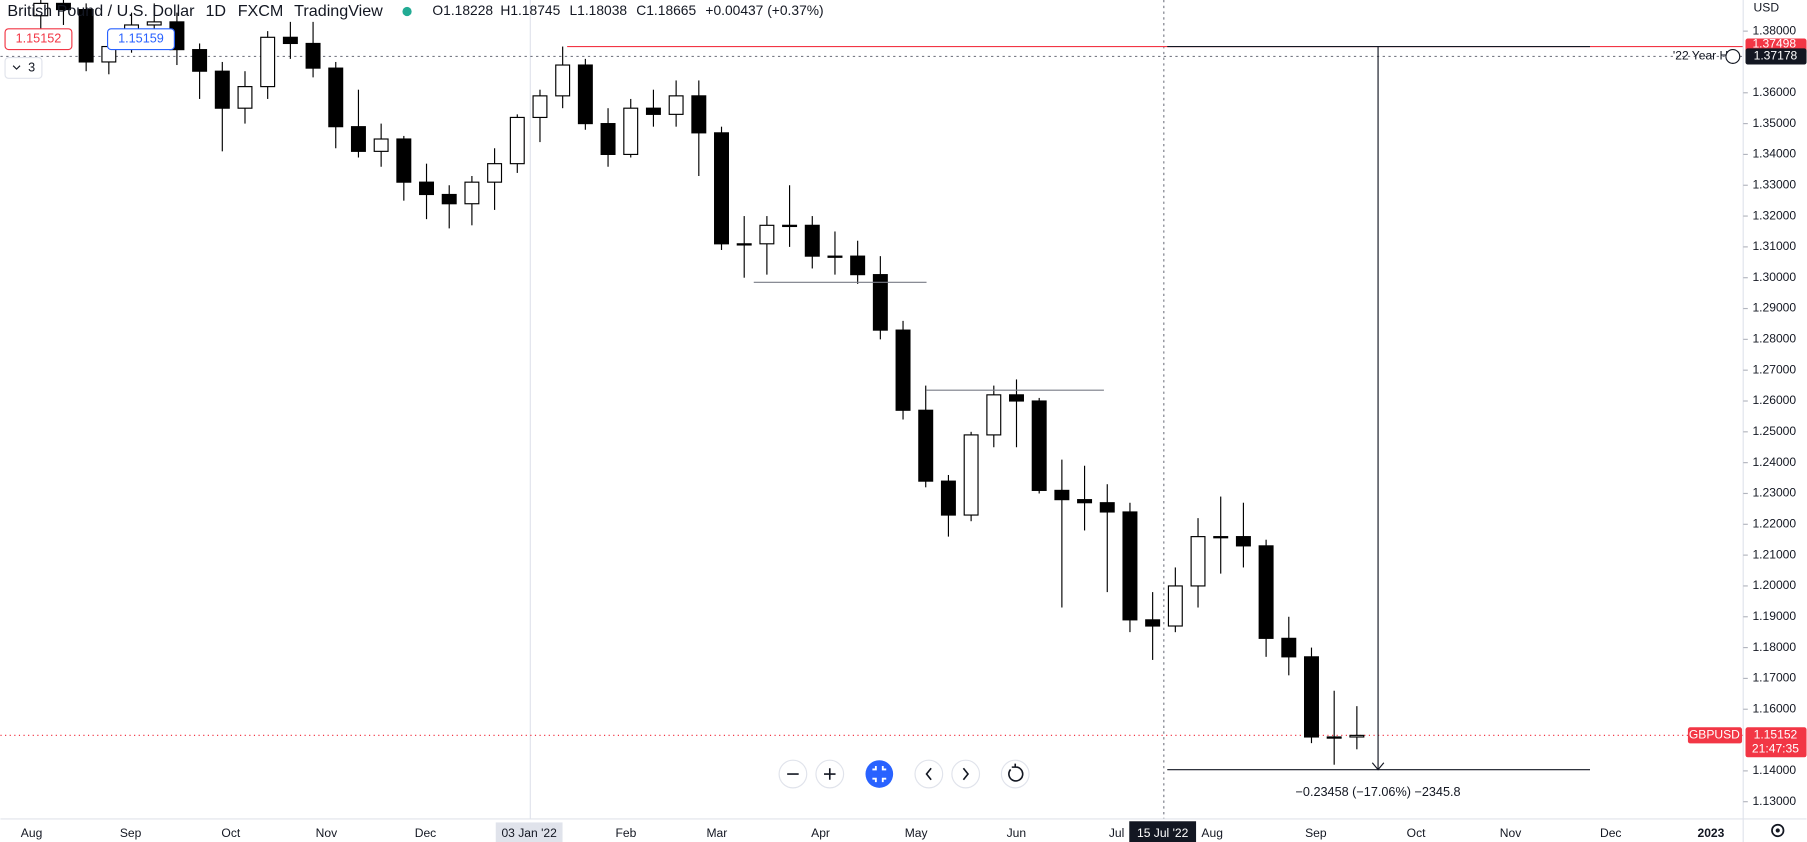 The image size is (1807, 842). Describe the element at coordinates (1767, 7) in the screenshot. I see `currency: USD` at that location.